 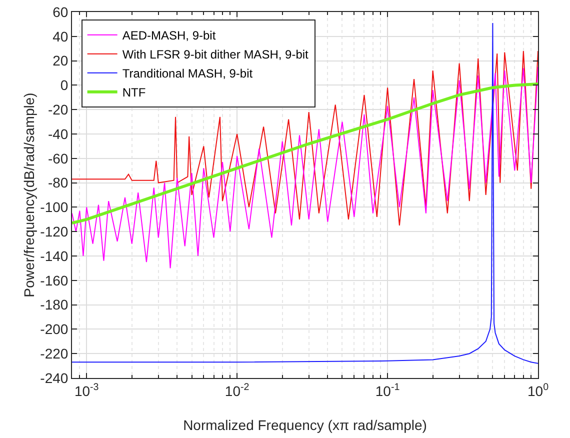 What do you see at coordinates (54, 378) in the screenshot?
I see `y-tick-label: -240` at bounding box center [54, 378].